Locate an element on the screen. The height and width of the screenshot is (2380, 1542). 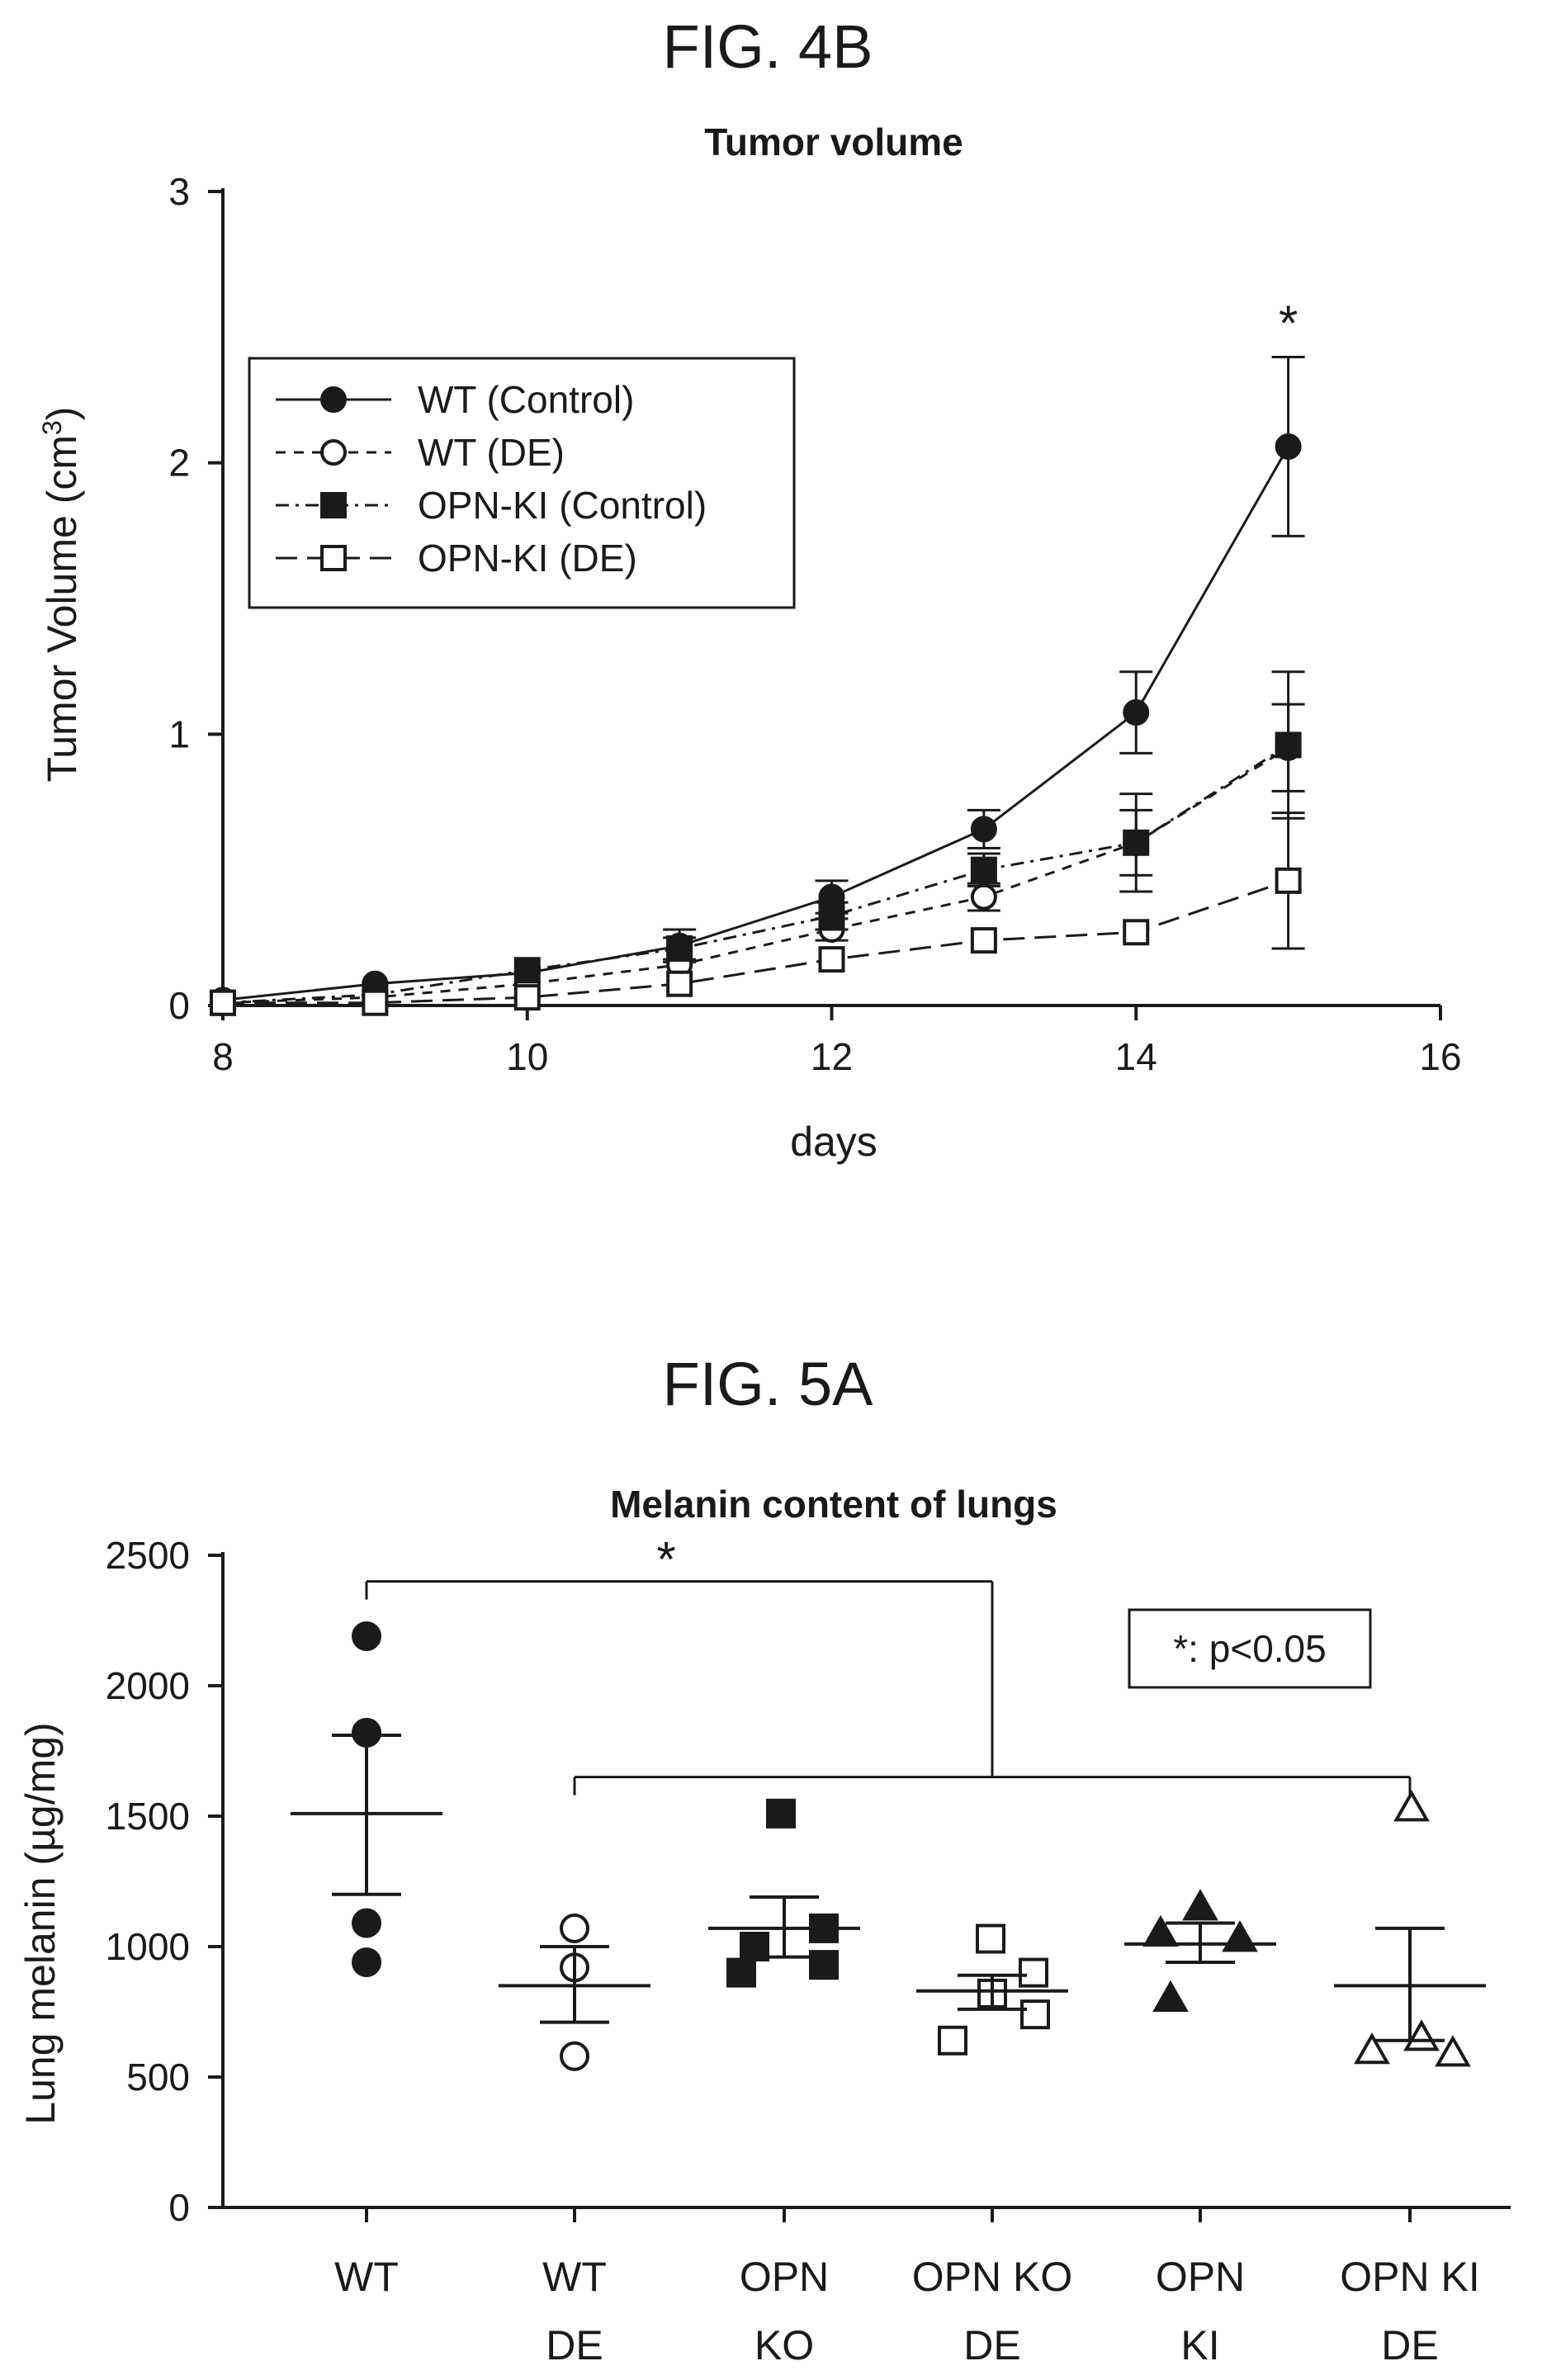
x-tick-label: 12 is located at coordinates (832, 1056).